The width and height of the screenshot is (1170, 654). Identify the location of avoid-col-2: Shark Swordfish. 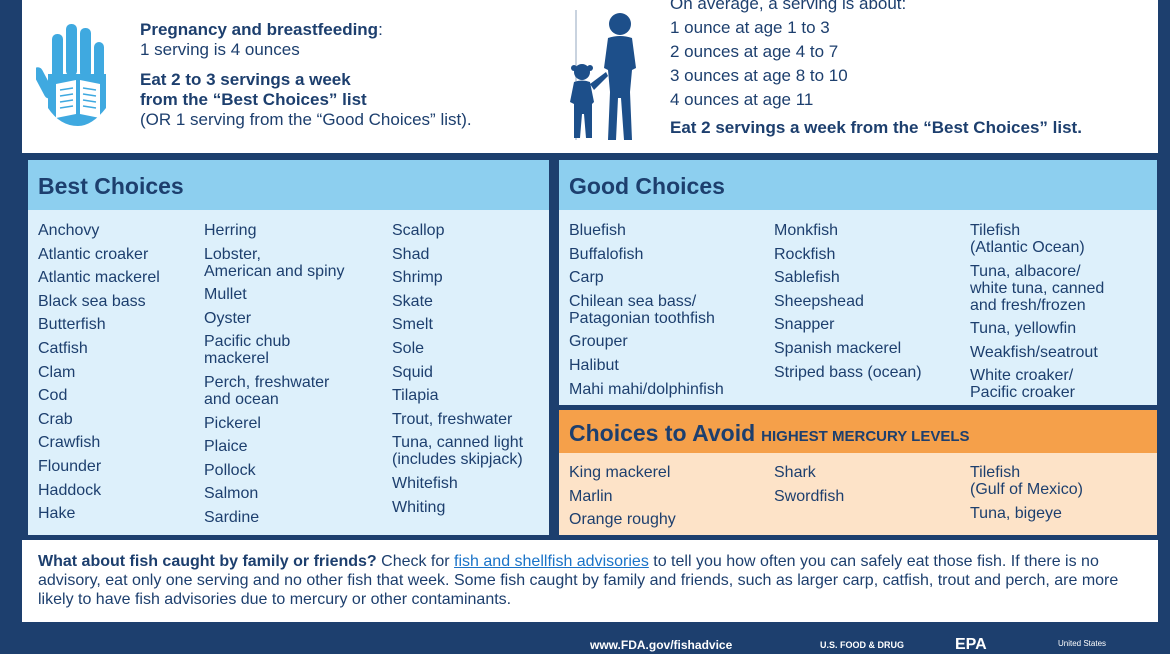
(869, 487).